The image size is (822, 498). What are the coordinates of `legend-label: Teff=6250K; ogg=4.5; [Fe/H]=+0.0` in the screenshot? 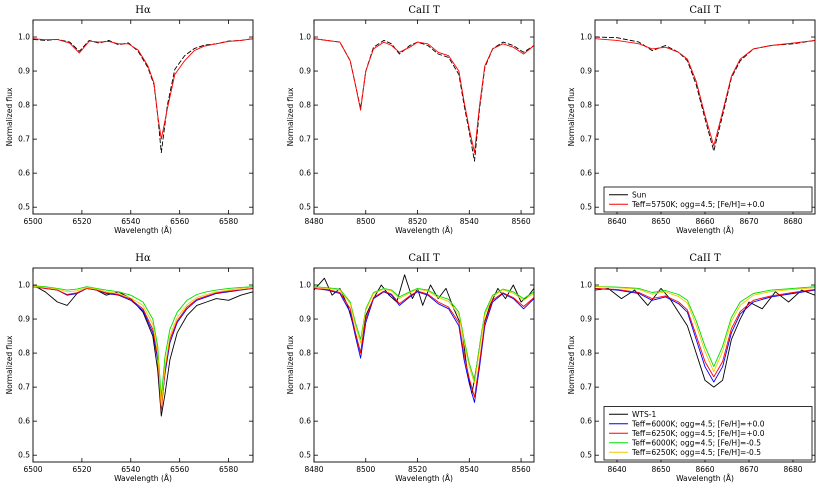 It's located at (698, 433).